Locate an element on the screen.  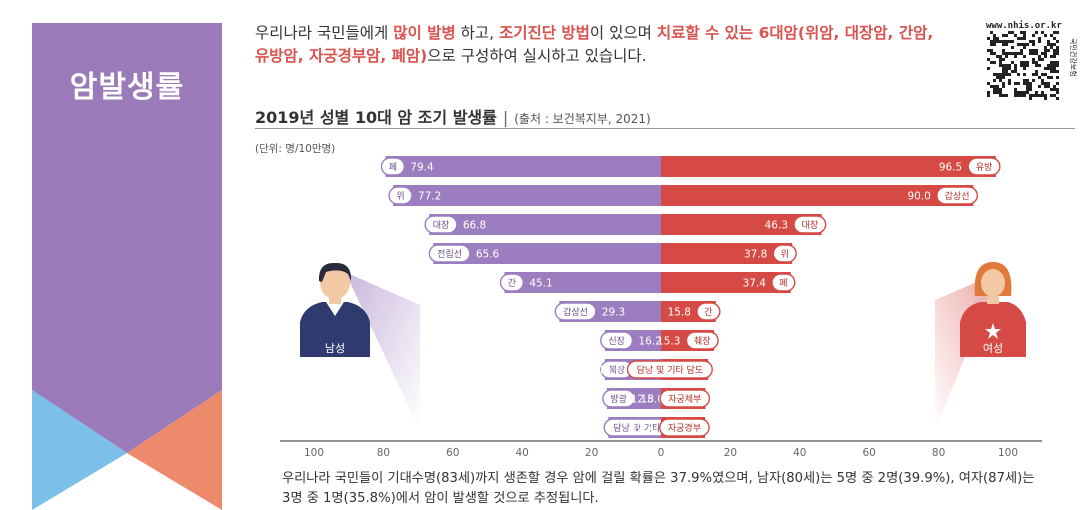
female-value-label: 15.8 is located at coordinates (679, 313).